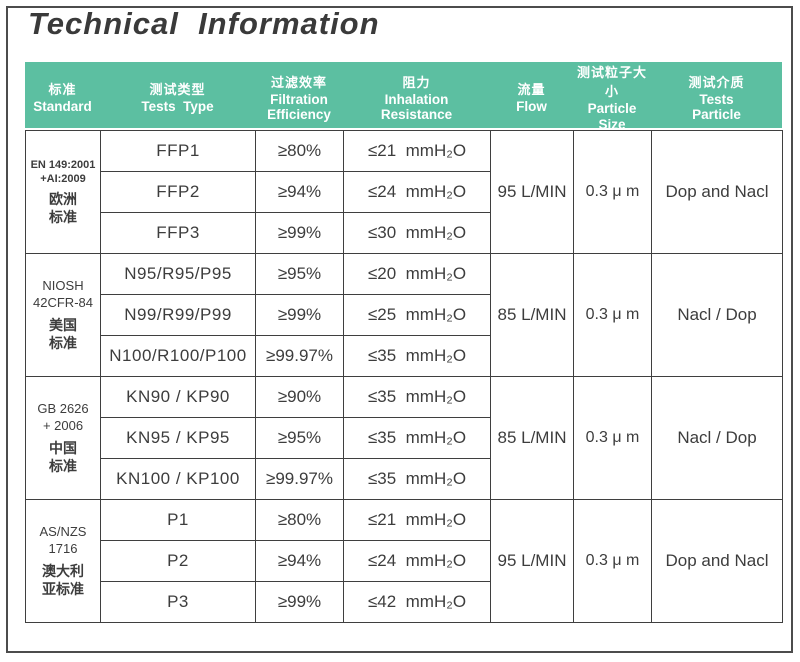 The image size is (800, 662). I want to click on header-flow-cn: 流量, so click(531, 90).